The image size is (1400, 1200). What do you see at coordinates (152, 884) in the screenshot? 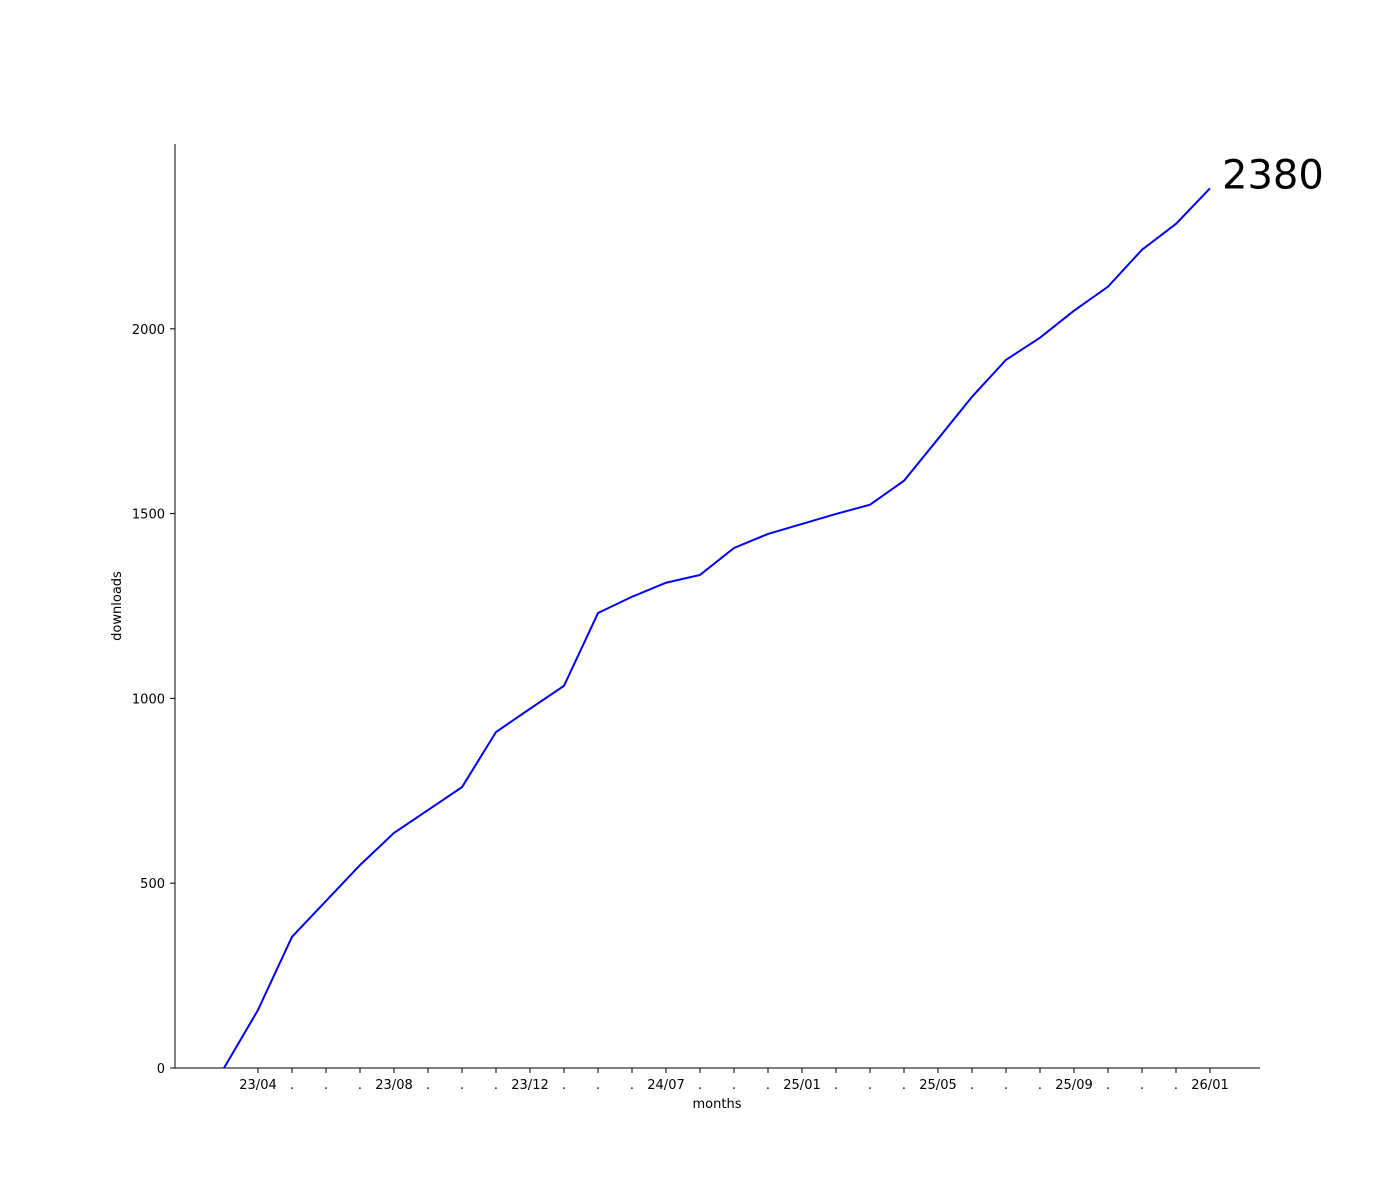
I see `y-tick-label: 500` at bounding box center [152, 884].